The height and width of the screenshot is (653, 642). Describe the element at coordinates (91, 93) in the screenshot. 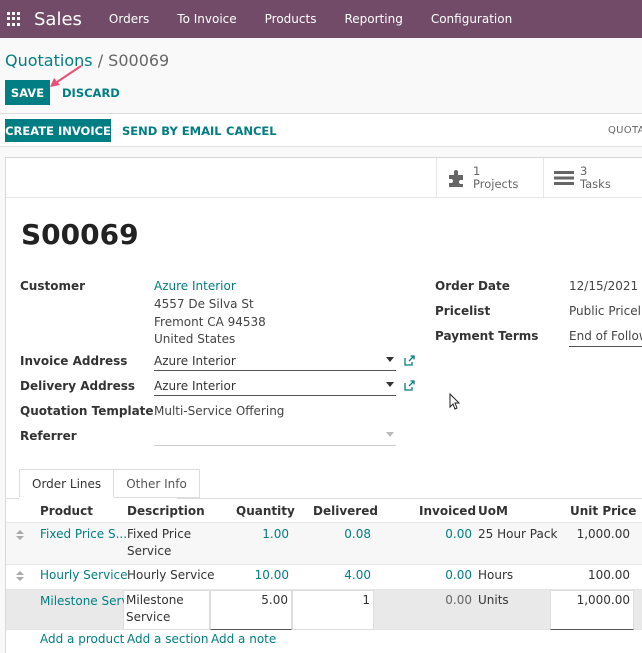

I see `discard-button: DISCARD` at that location.